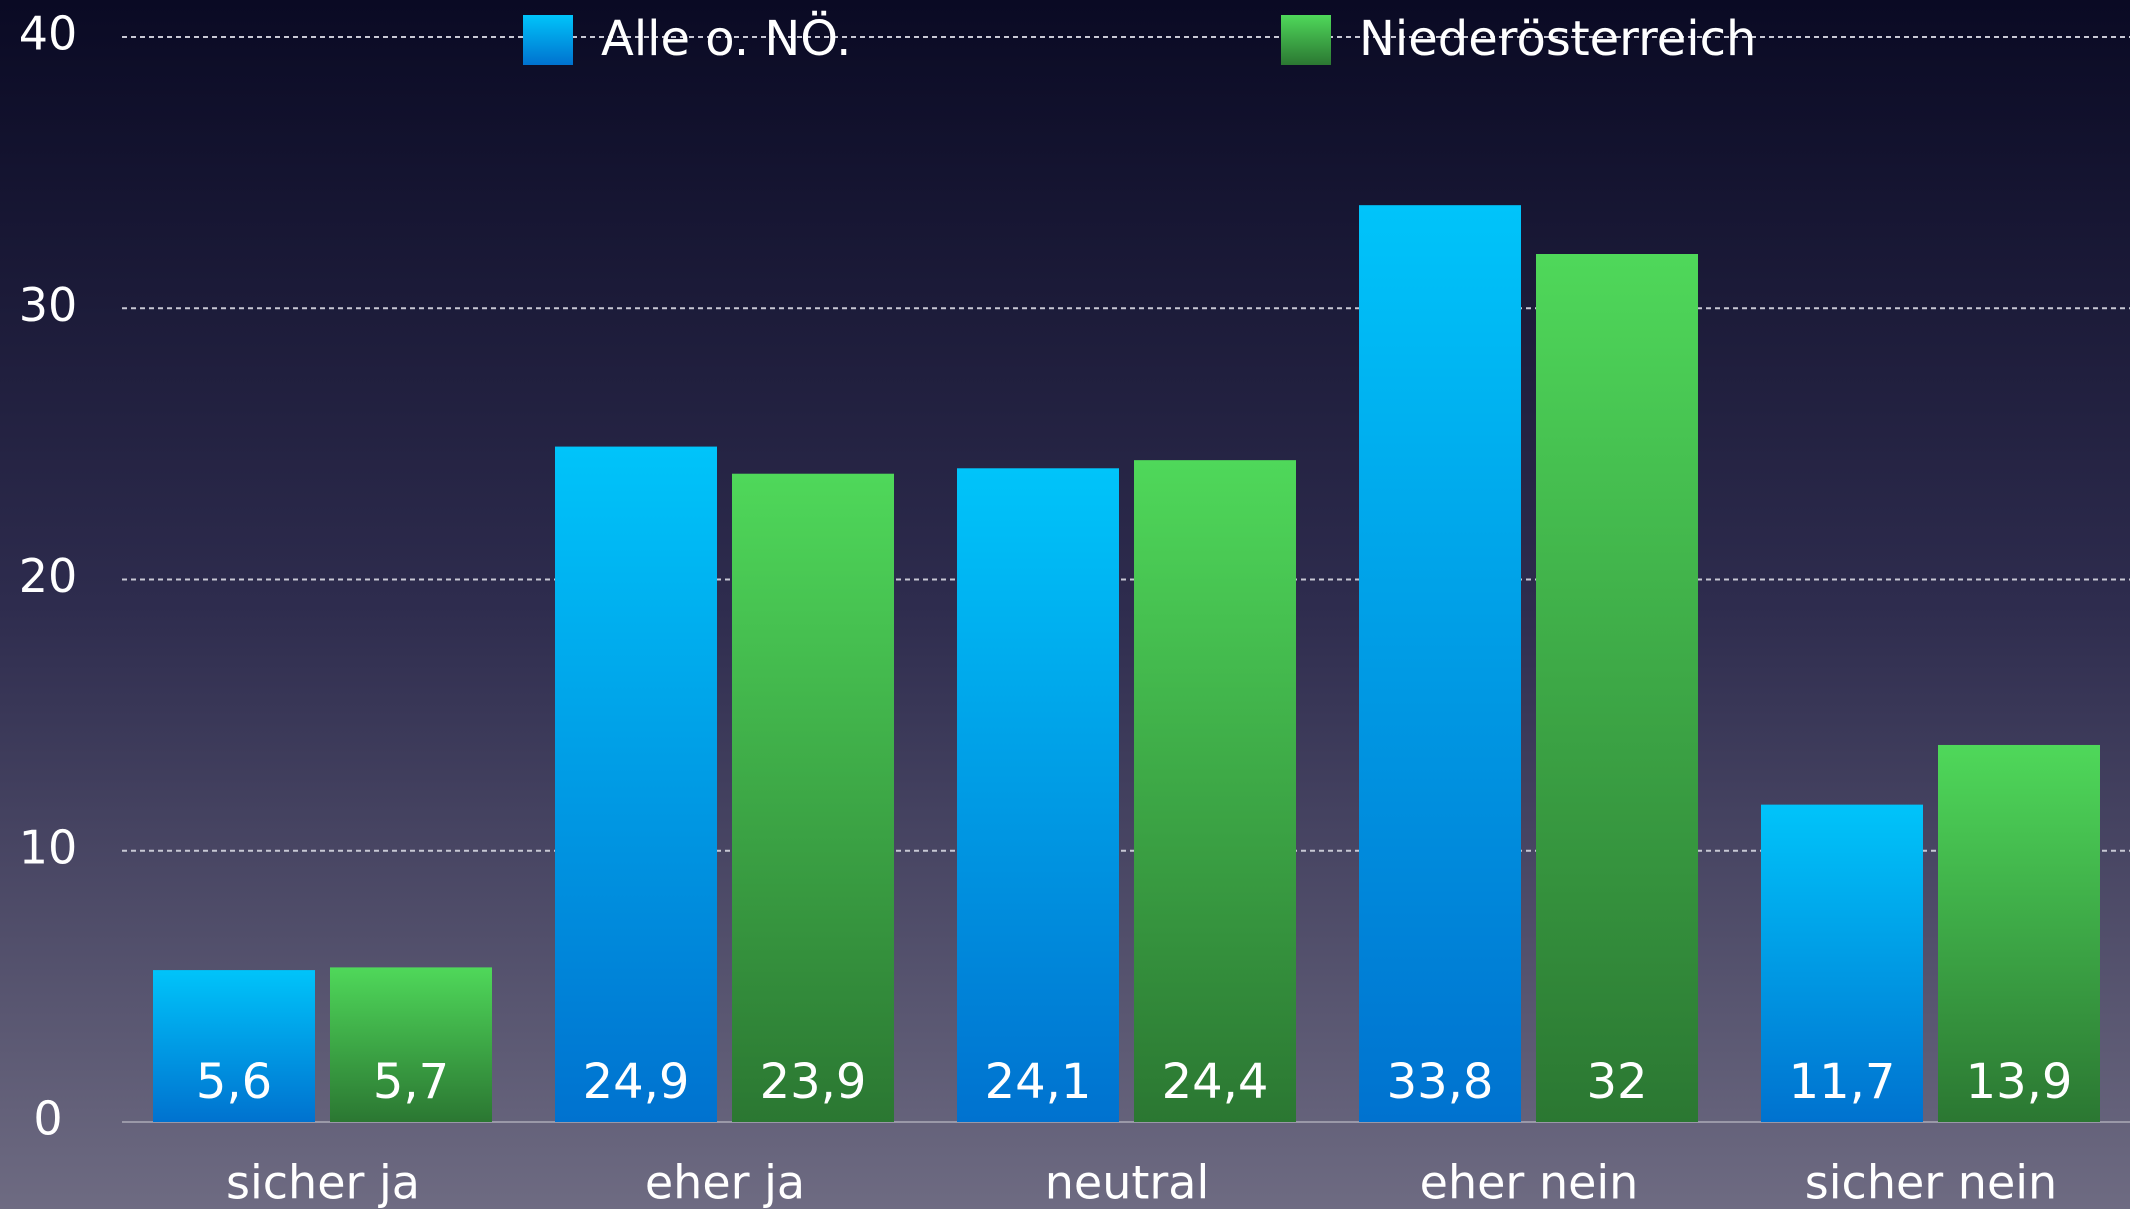  Describe the element at coordinates (1529, 1182) in the screenshot. I see `x-tick-label: eher nein` at that location.